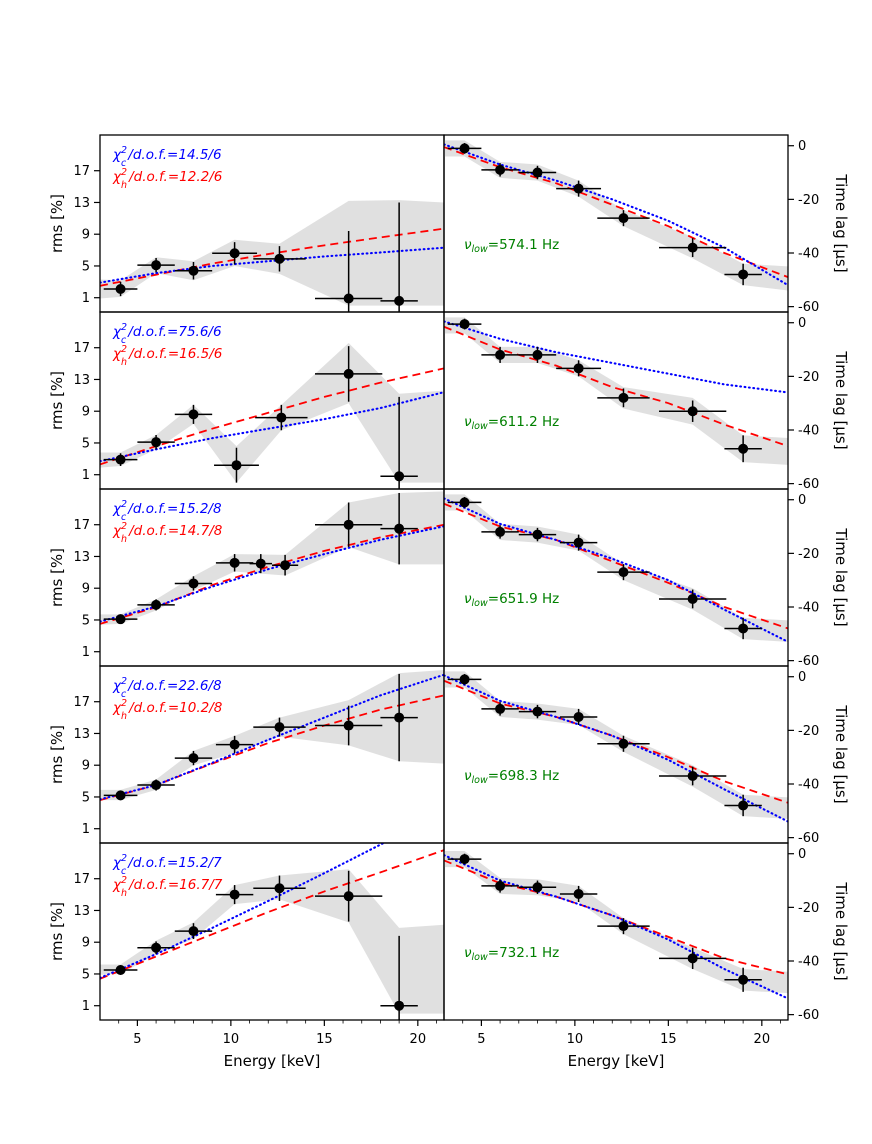 The width and height of the screenshot is (872, 1144). I want to click on chi2-h-annotation: χ2 h/d.o.f.=16.5/6, so click(167, 356).